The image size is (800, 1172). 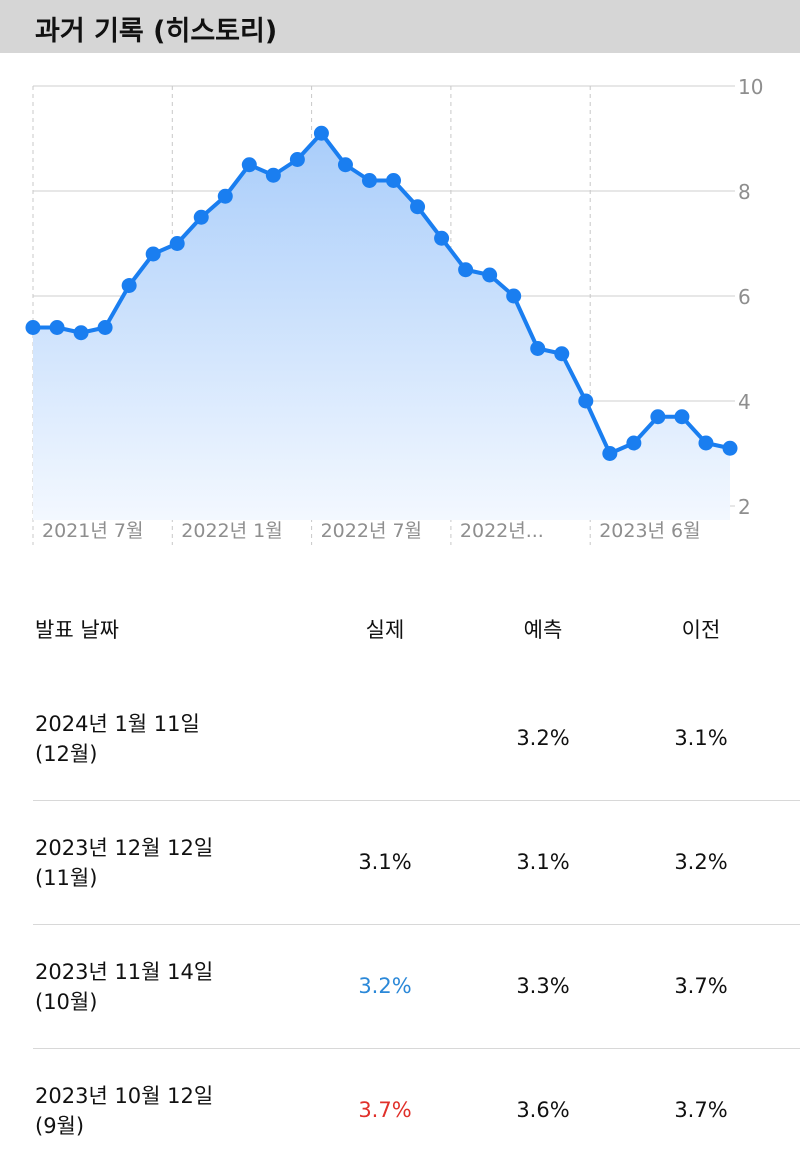 What do you see at coordinates (385, 862) in the screenshot?
I see `actual-value: 3.1%` at bounding box center [385, 862].